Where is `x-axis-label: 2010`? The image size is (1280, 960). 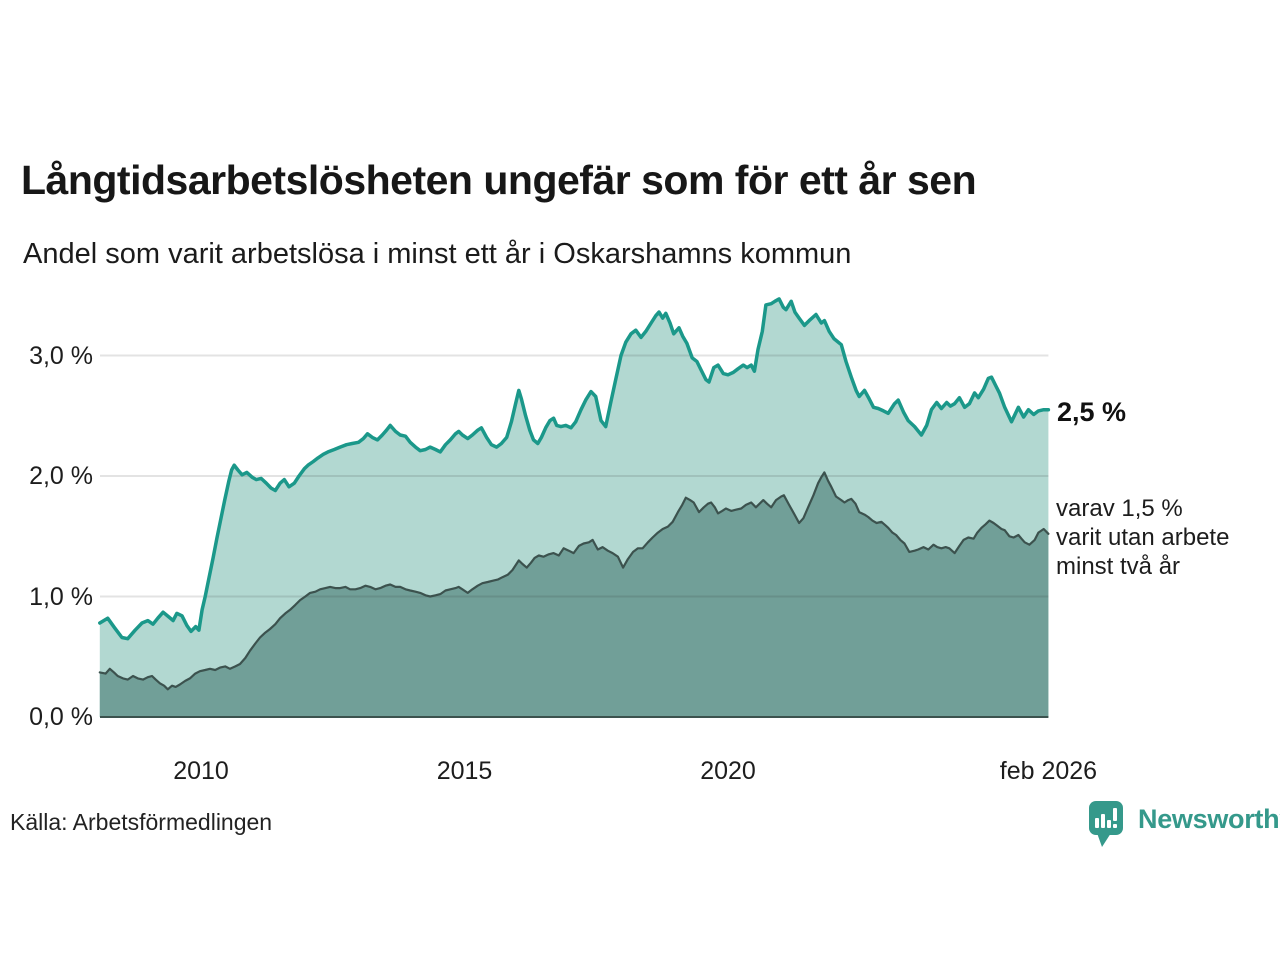
x-axis-label: 2010 is located at coordinates (201, 771).